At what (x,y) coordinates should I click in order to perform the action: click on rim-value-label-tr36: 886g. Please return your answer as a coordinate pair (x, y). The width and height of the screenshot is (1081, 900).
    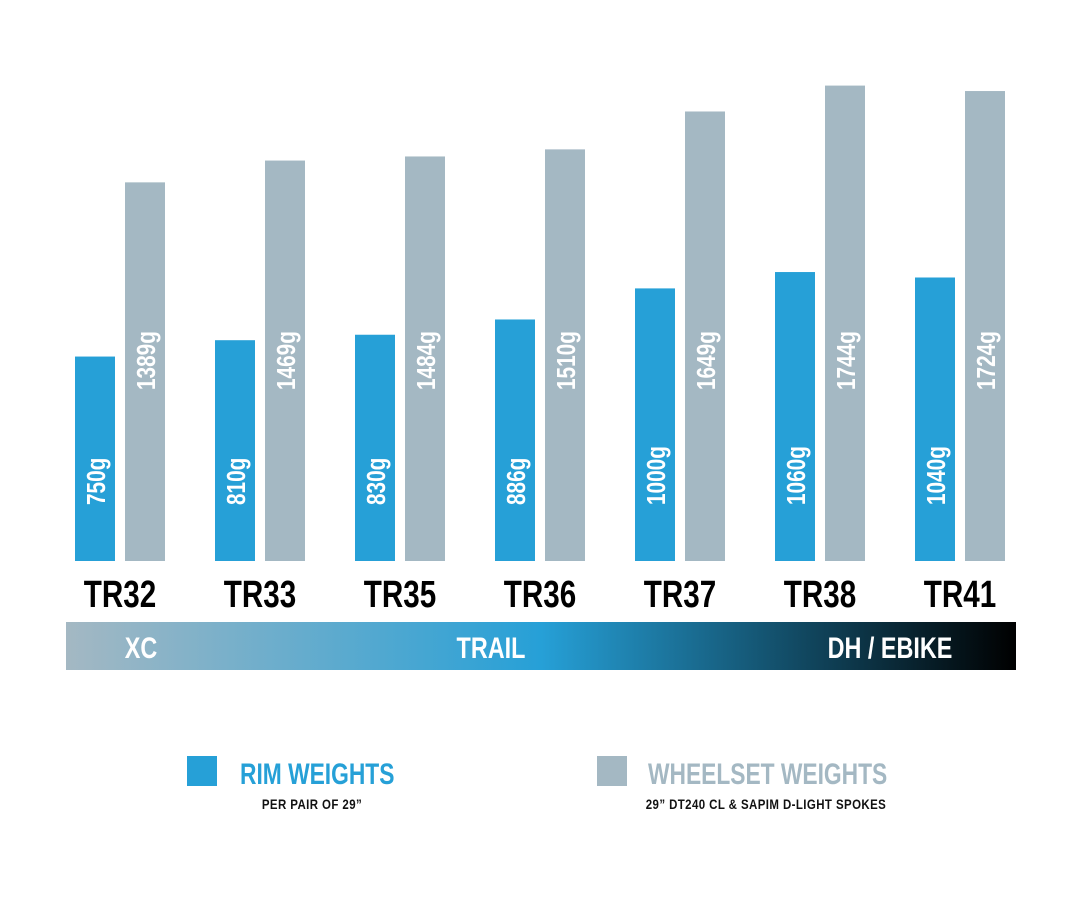
    Looking at the image, I should click on (516, 481).